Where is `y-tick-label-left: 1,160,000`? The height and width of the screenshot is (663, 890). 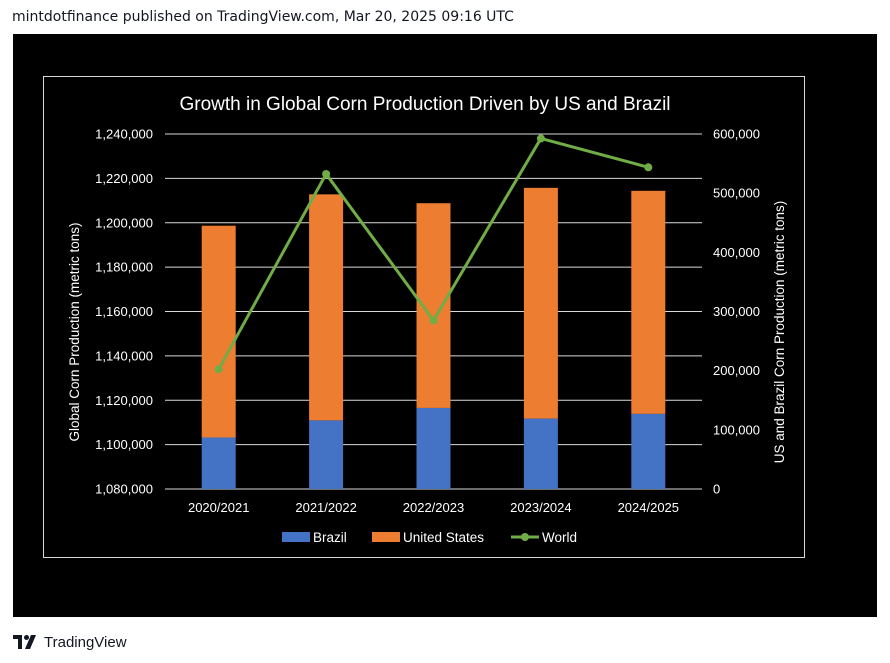 y-tick-label-left: 1,160,000 is located at coordinates (124, 311).